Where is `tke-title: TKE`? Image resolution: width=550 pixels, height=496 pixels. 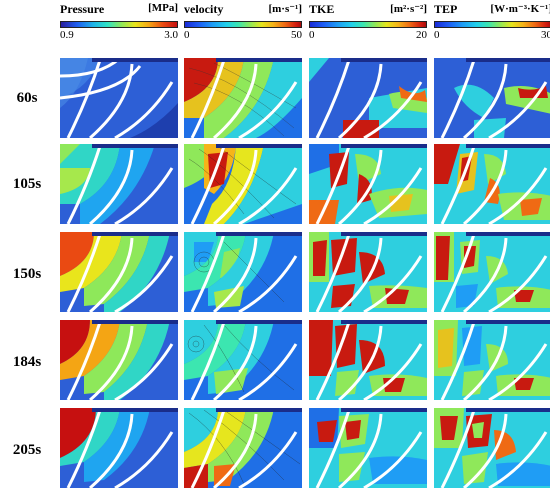 tke-title: TKE is located at coordinates (322, 9).